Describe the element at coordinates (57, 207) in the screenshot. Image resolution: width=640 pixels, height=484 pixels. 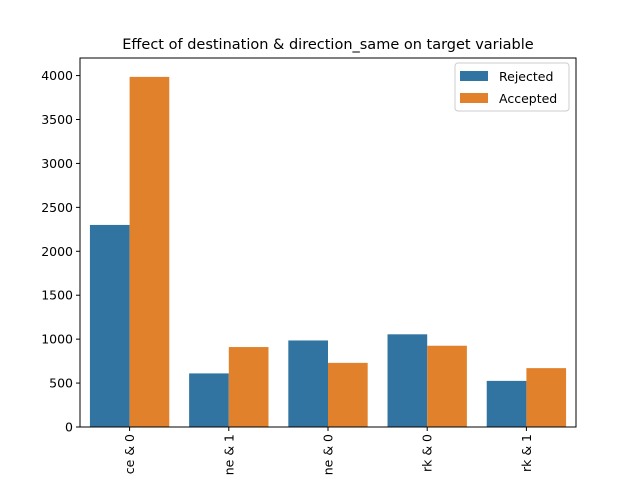
I see `y-tick-label: 2500` at that location.